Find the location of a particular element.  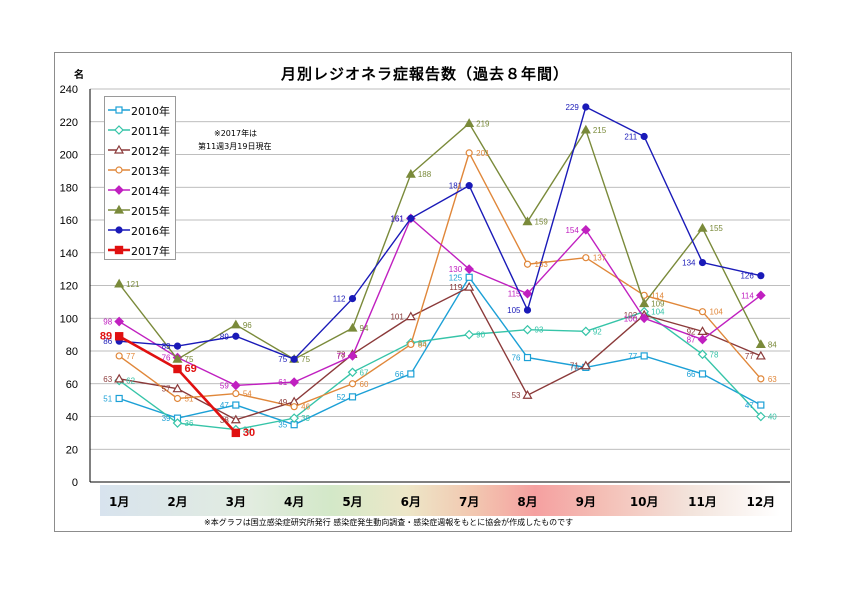

y-tick-label: 200 is located at coordinates (69, 156).